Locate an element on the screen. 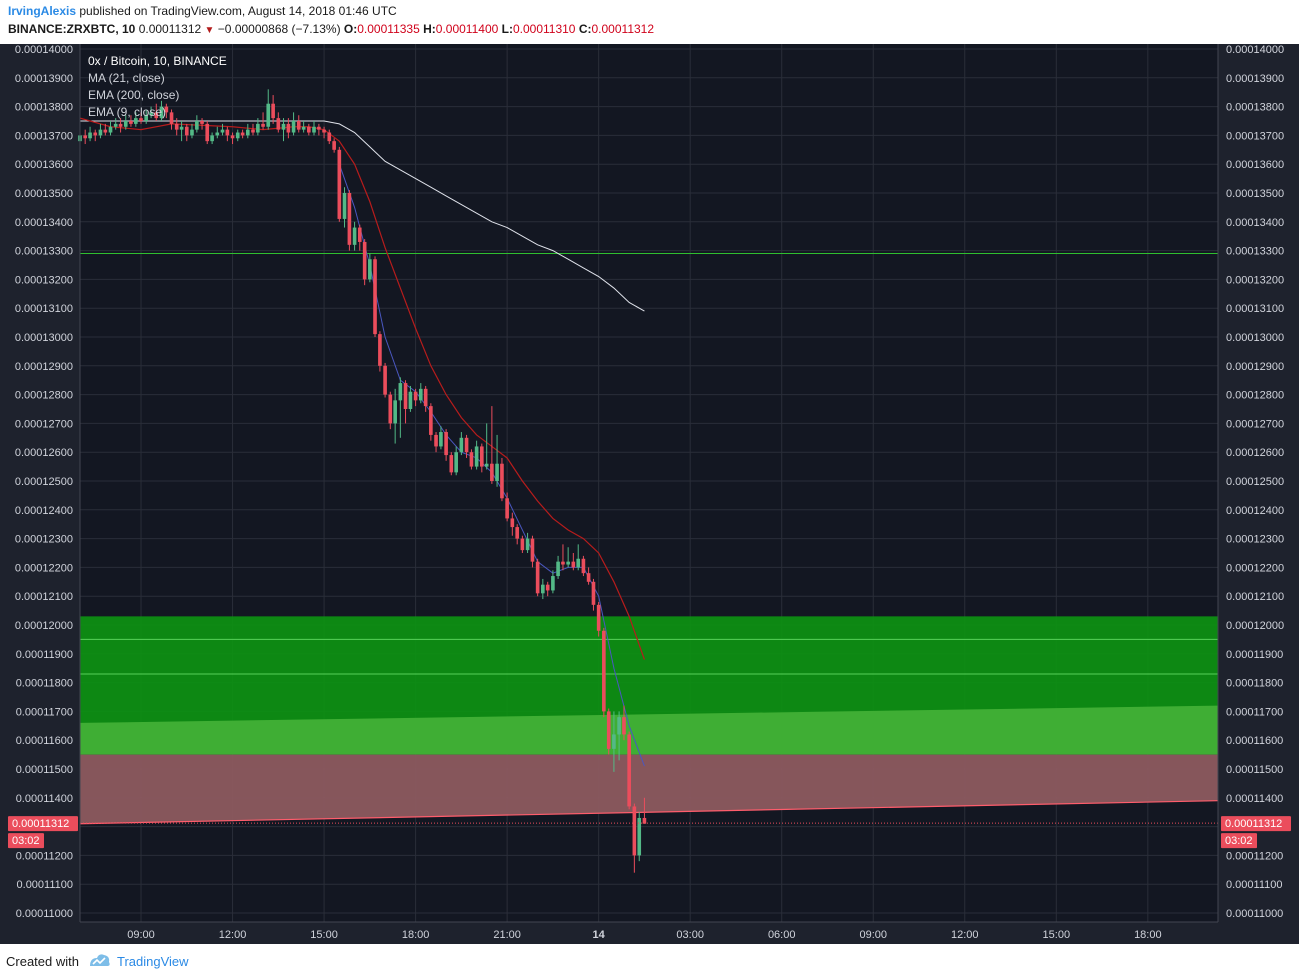  y-tick-label-left: 0.00012600 is located at coordinates (44, 453).